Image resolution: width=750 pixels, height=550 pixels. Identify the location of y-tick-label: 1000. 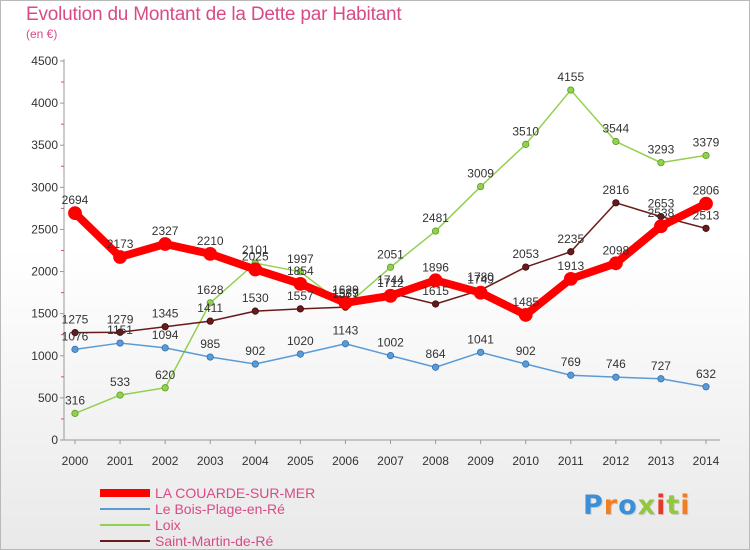
(44, 356).